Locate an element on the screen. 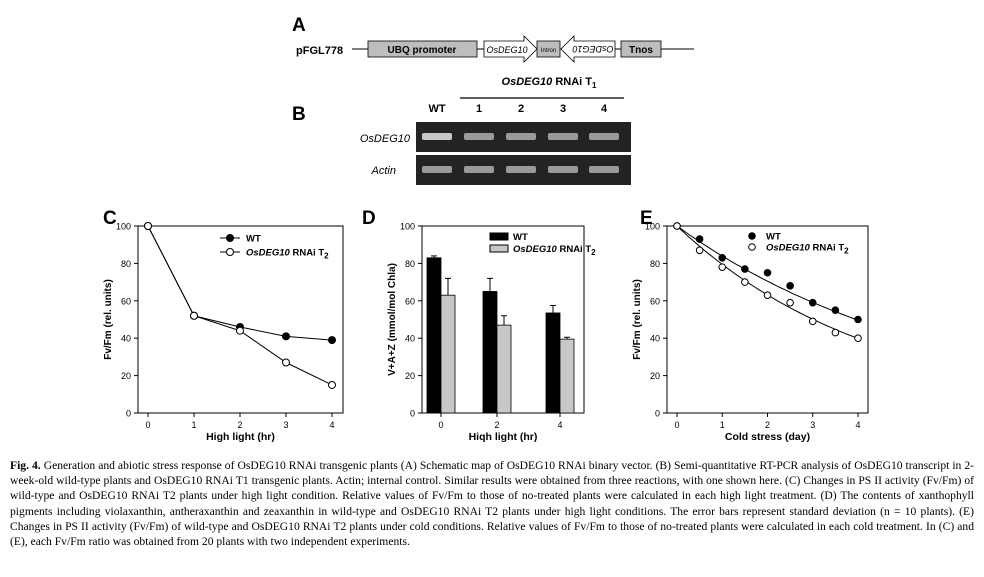 This screenshot has height=577, width=984. panel-b-rt-pcr: B OsDEG10 RNAi T1 WT 1 2 3 4 OsDEG10 Actin is located at coordinates (461, 130).